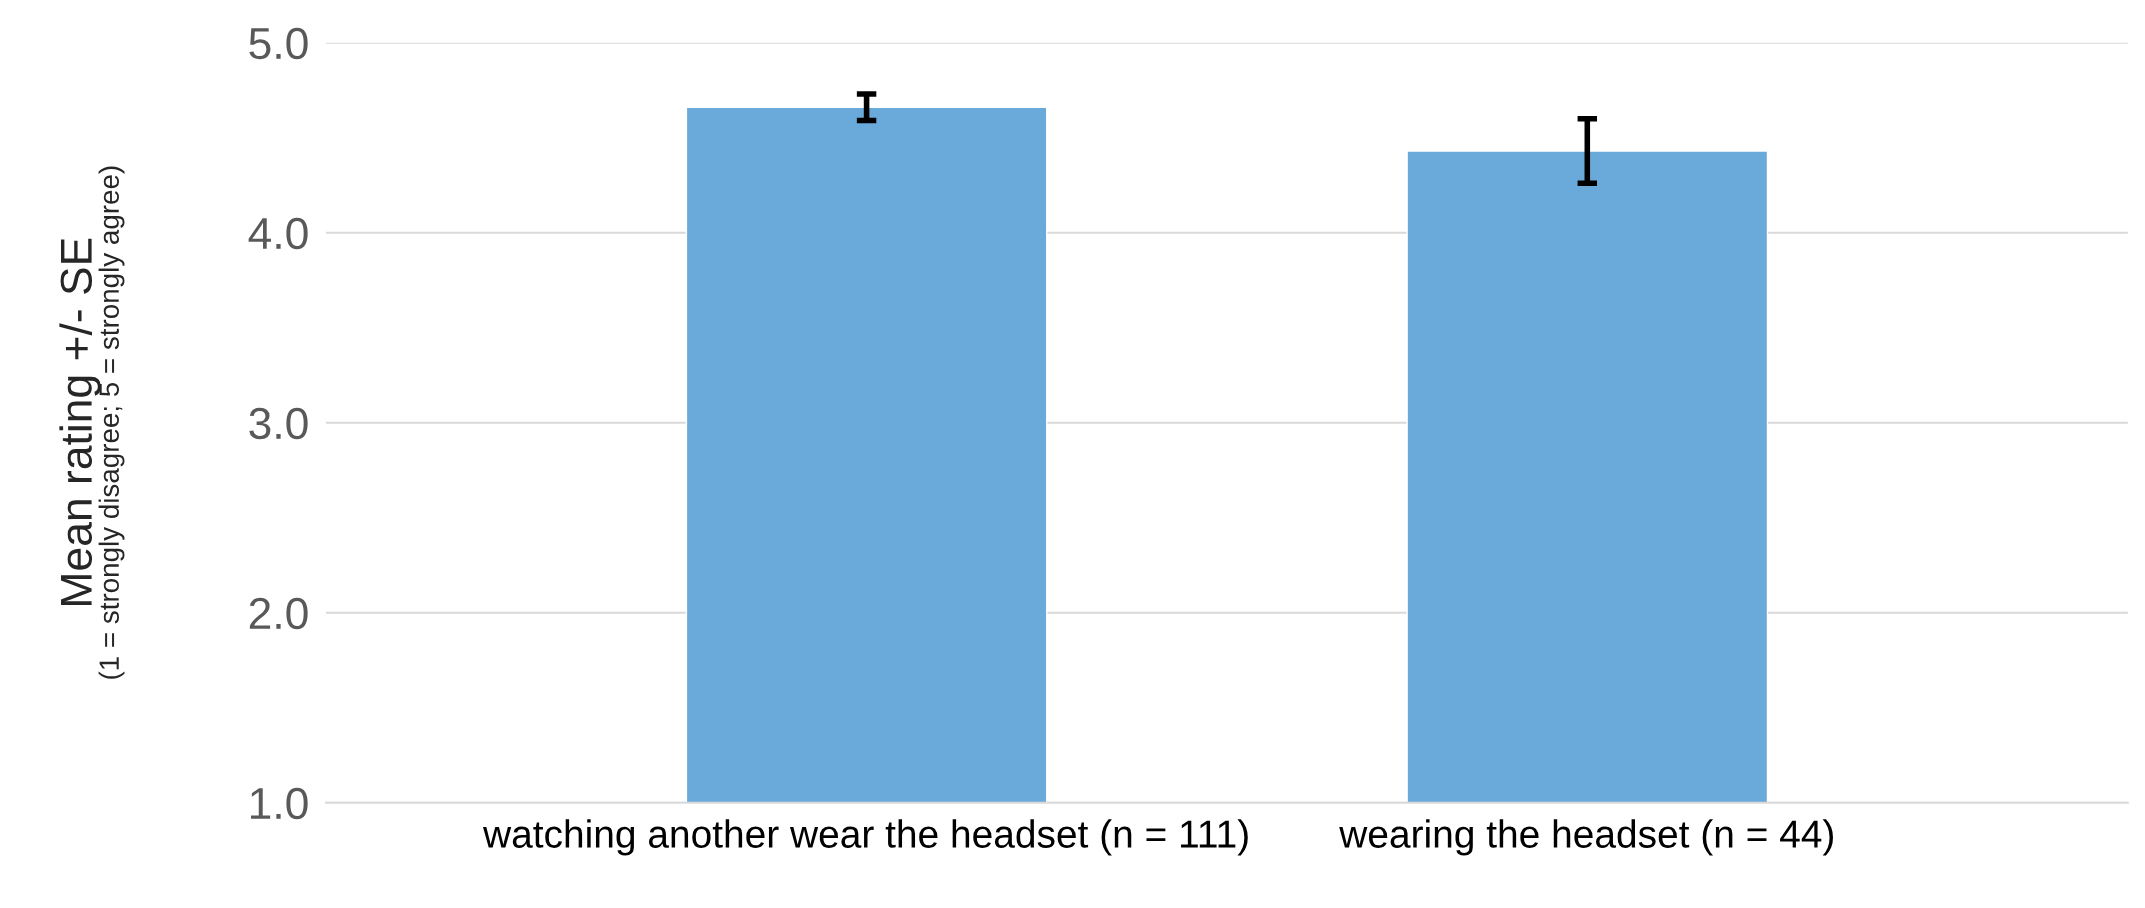  Describe the element at coordinates (1586, 837) in the screenshot. I see `x-tick-label: wearing the headset (n = 44)` at that location.